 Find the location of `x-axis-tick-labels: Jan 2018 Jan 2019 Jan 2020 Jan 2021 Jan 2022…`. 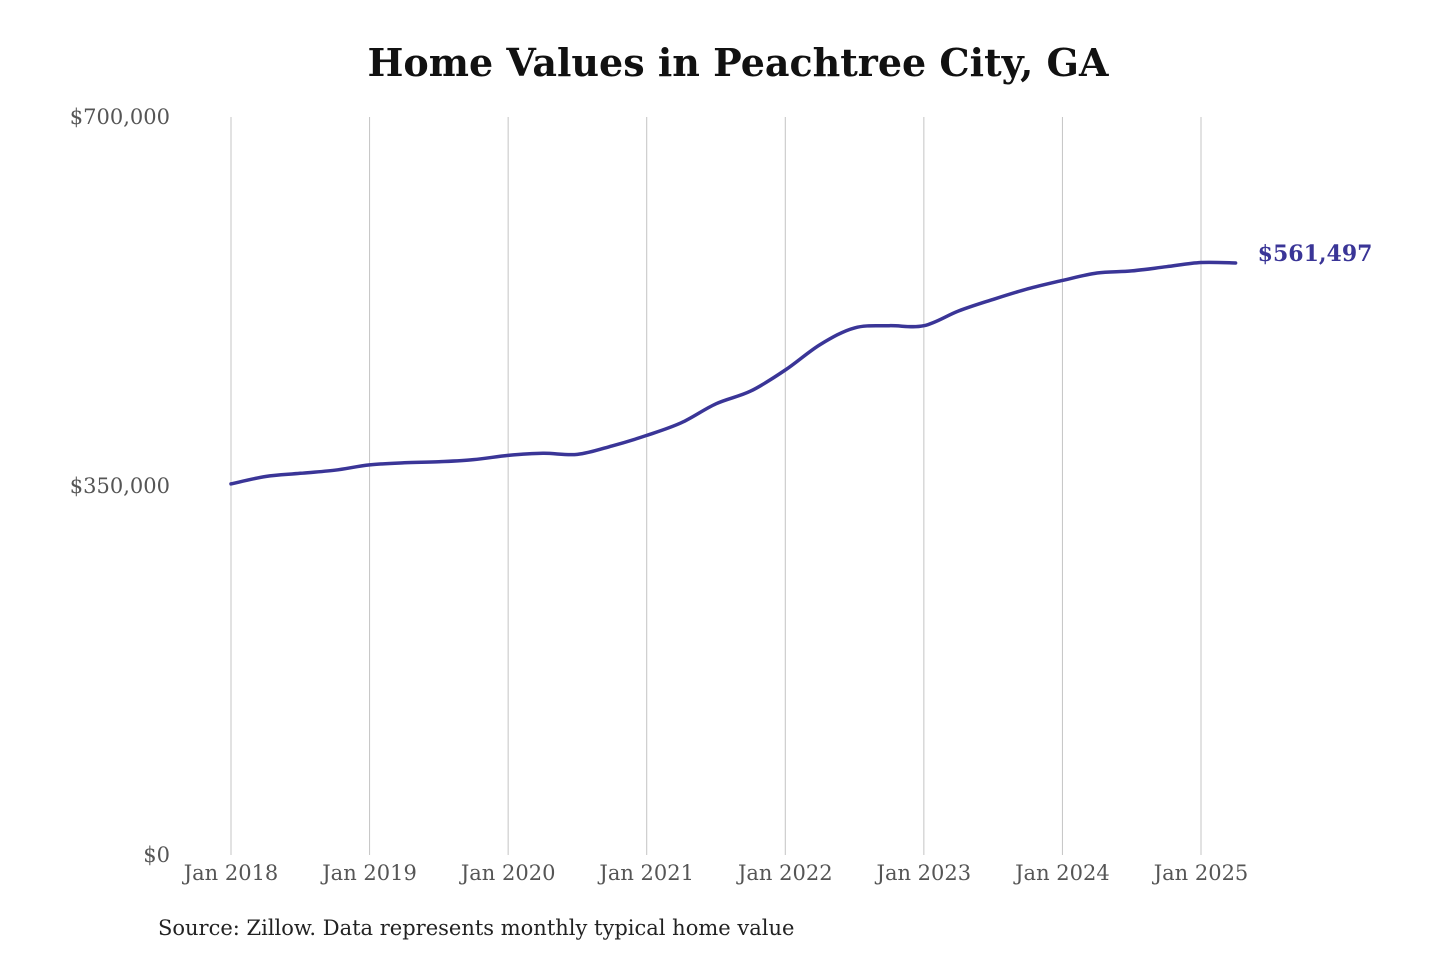

x-axis-tick-labels: Jan 2018 Jan 2019 Jan 2020 Jan 2021 Jan 2022… is located at coordinates (715, 873).